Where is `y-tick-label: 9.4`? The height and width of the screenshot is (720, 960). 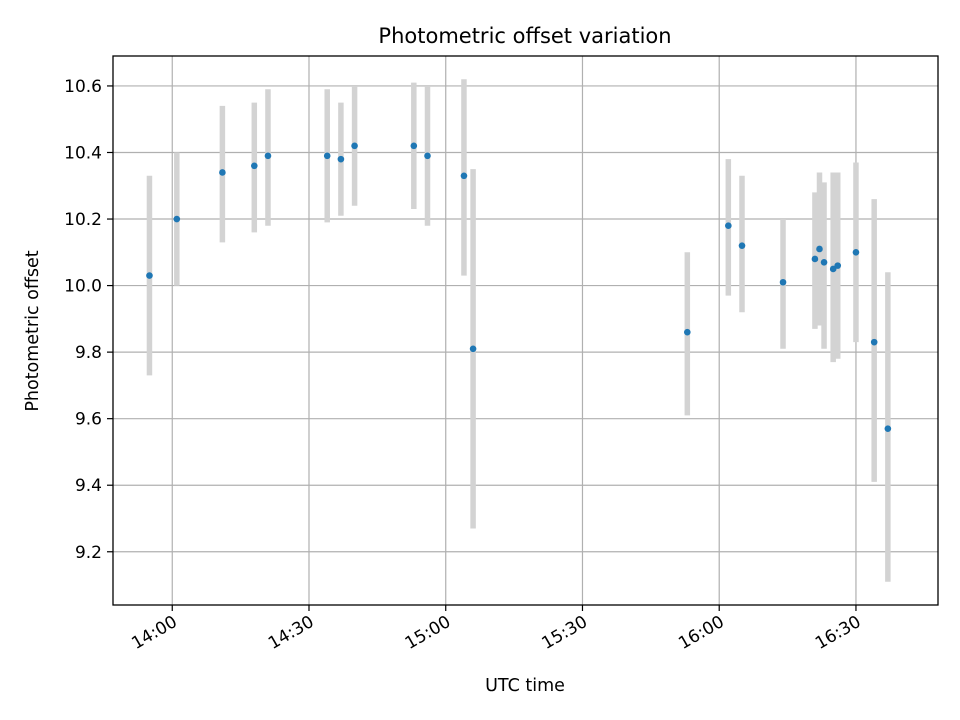
y-tick-label: 9.4 is located at coordinates (88, 486).